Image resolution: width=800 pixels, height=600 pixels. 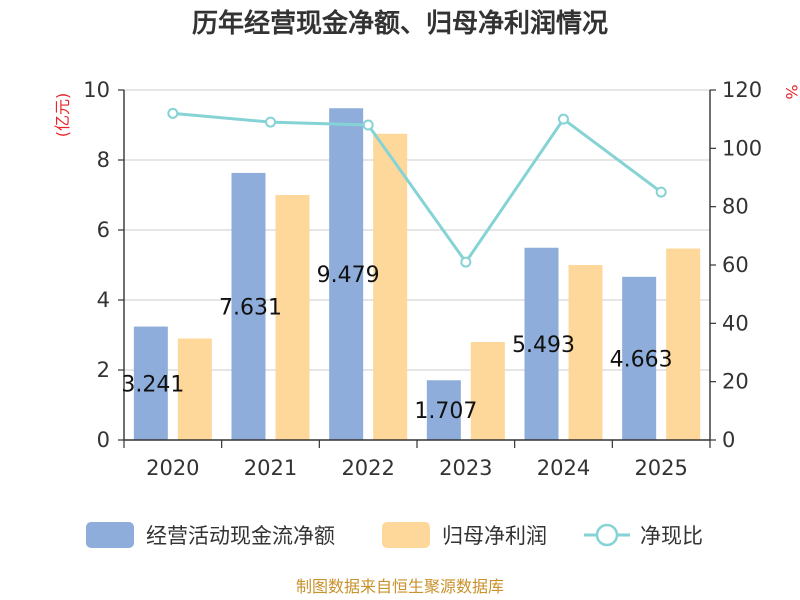 What do you see at coordinates (735, 323) in the screenshot?
I see `right-tick-label: 40` at bounding box center [735, 323].